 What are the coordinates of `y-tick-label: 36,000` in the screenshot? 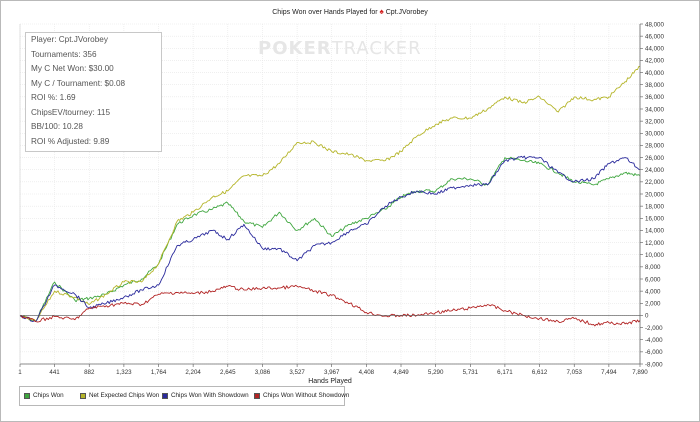 It's located at (654, 97).